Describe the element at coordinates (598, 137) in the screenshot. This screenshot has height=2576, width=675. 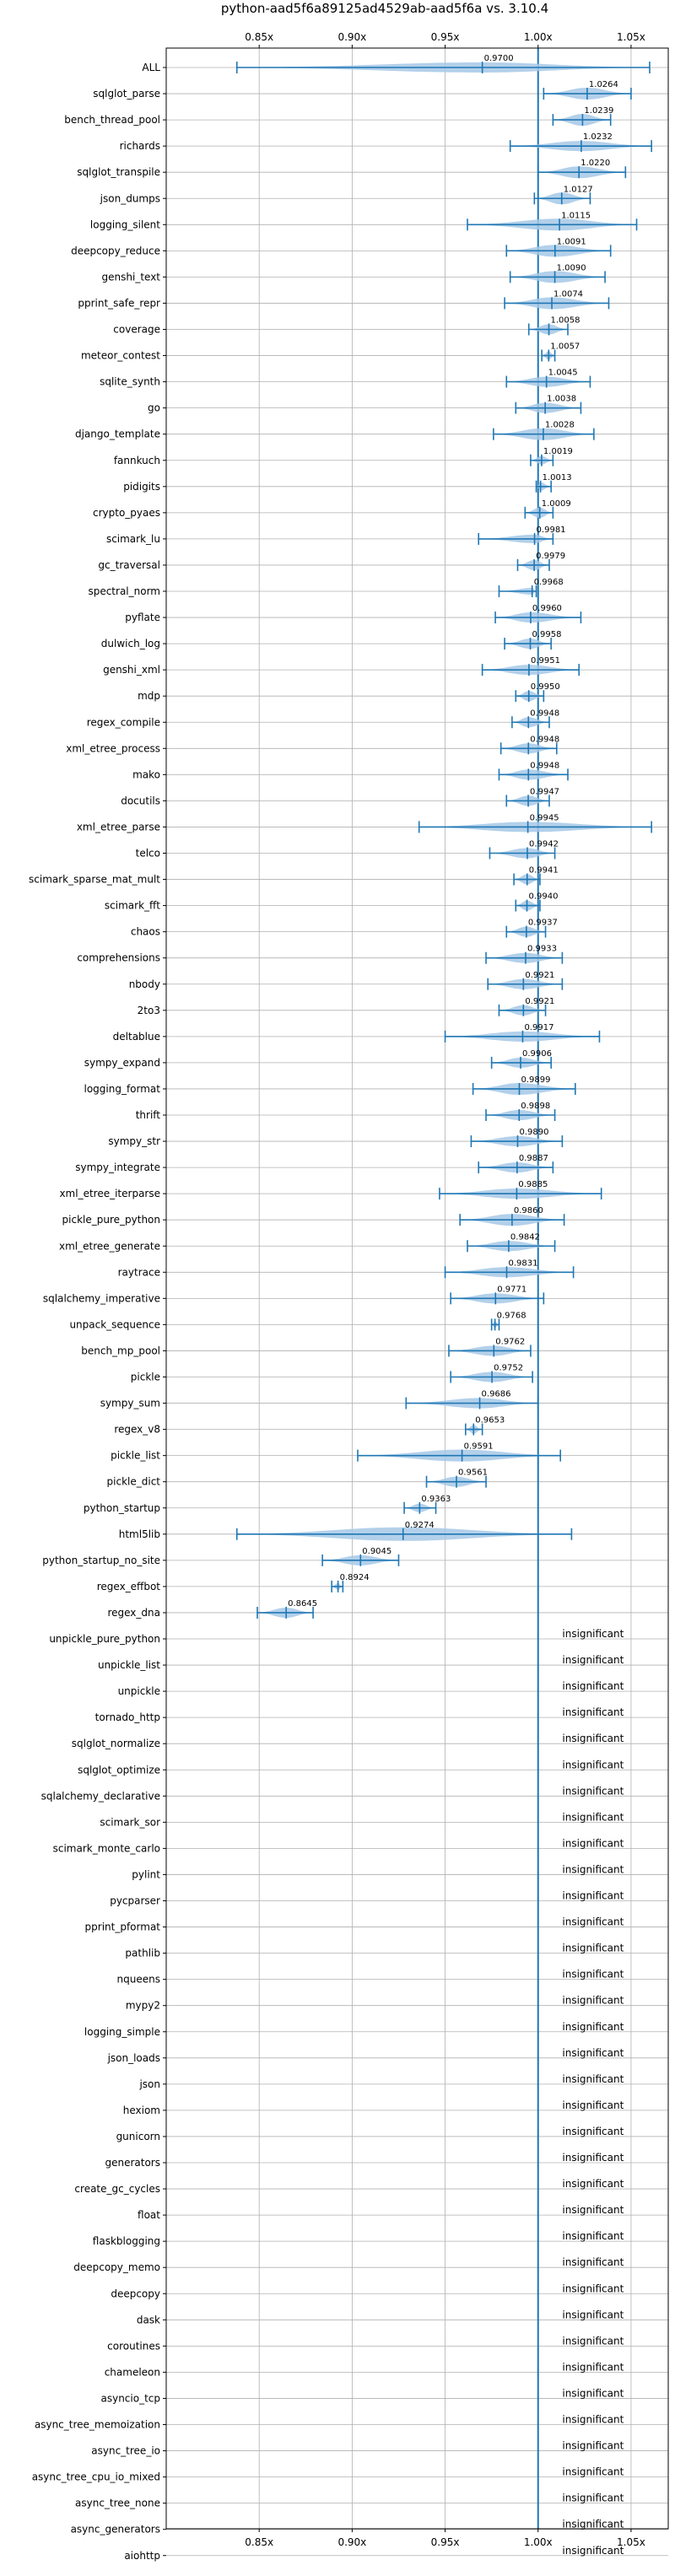
I see `median-value-label: 1.0232` at that location.